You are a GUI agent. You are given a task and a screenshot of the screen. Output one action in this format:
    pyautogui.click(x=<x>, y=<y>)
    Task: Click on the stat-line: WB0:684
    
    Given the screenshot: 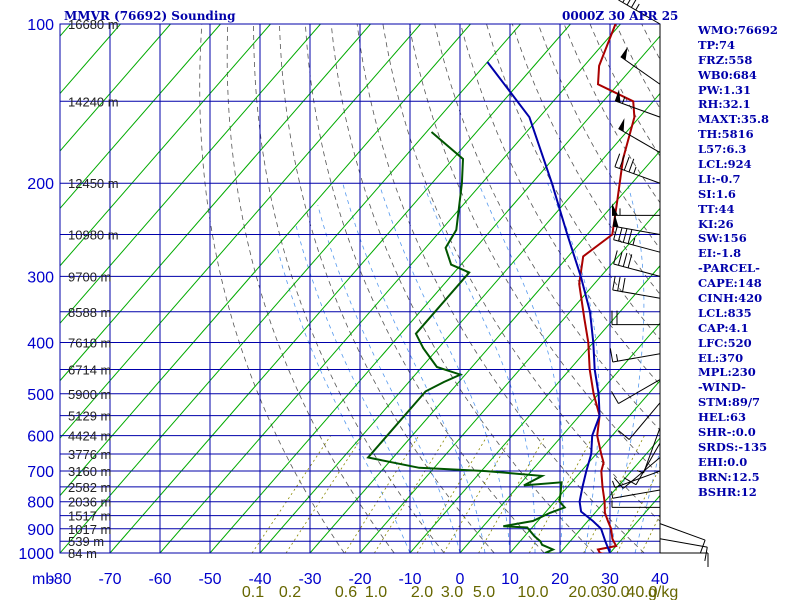 What is the action you would take?
    pyautogui.click(x=727, y=74)
    